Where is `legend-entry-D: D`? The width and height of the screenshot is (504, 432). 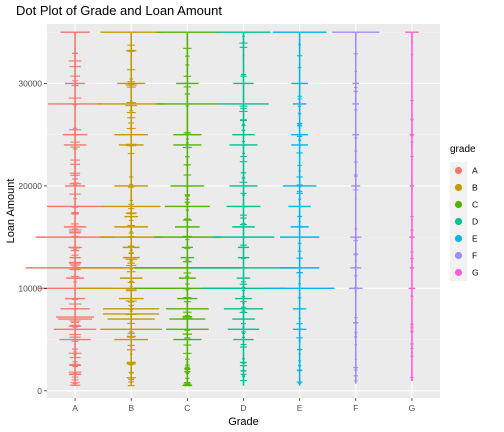
legend-entry-D: D is located at coordinates (464, 221).